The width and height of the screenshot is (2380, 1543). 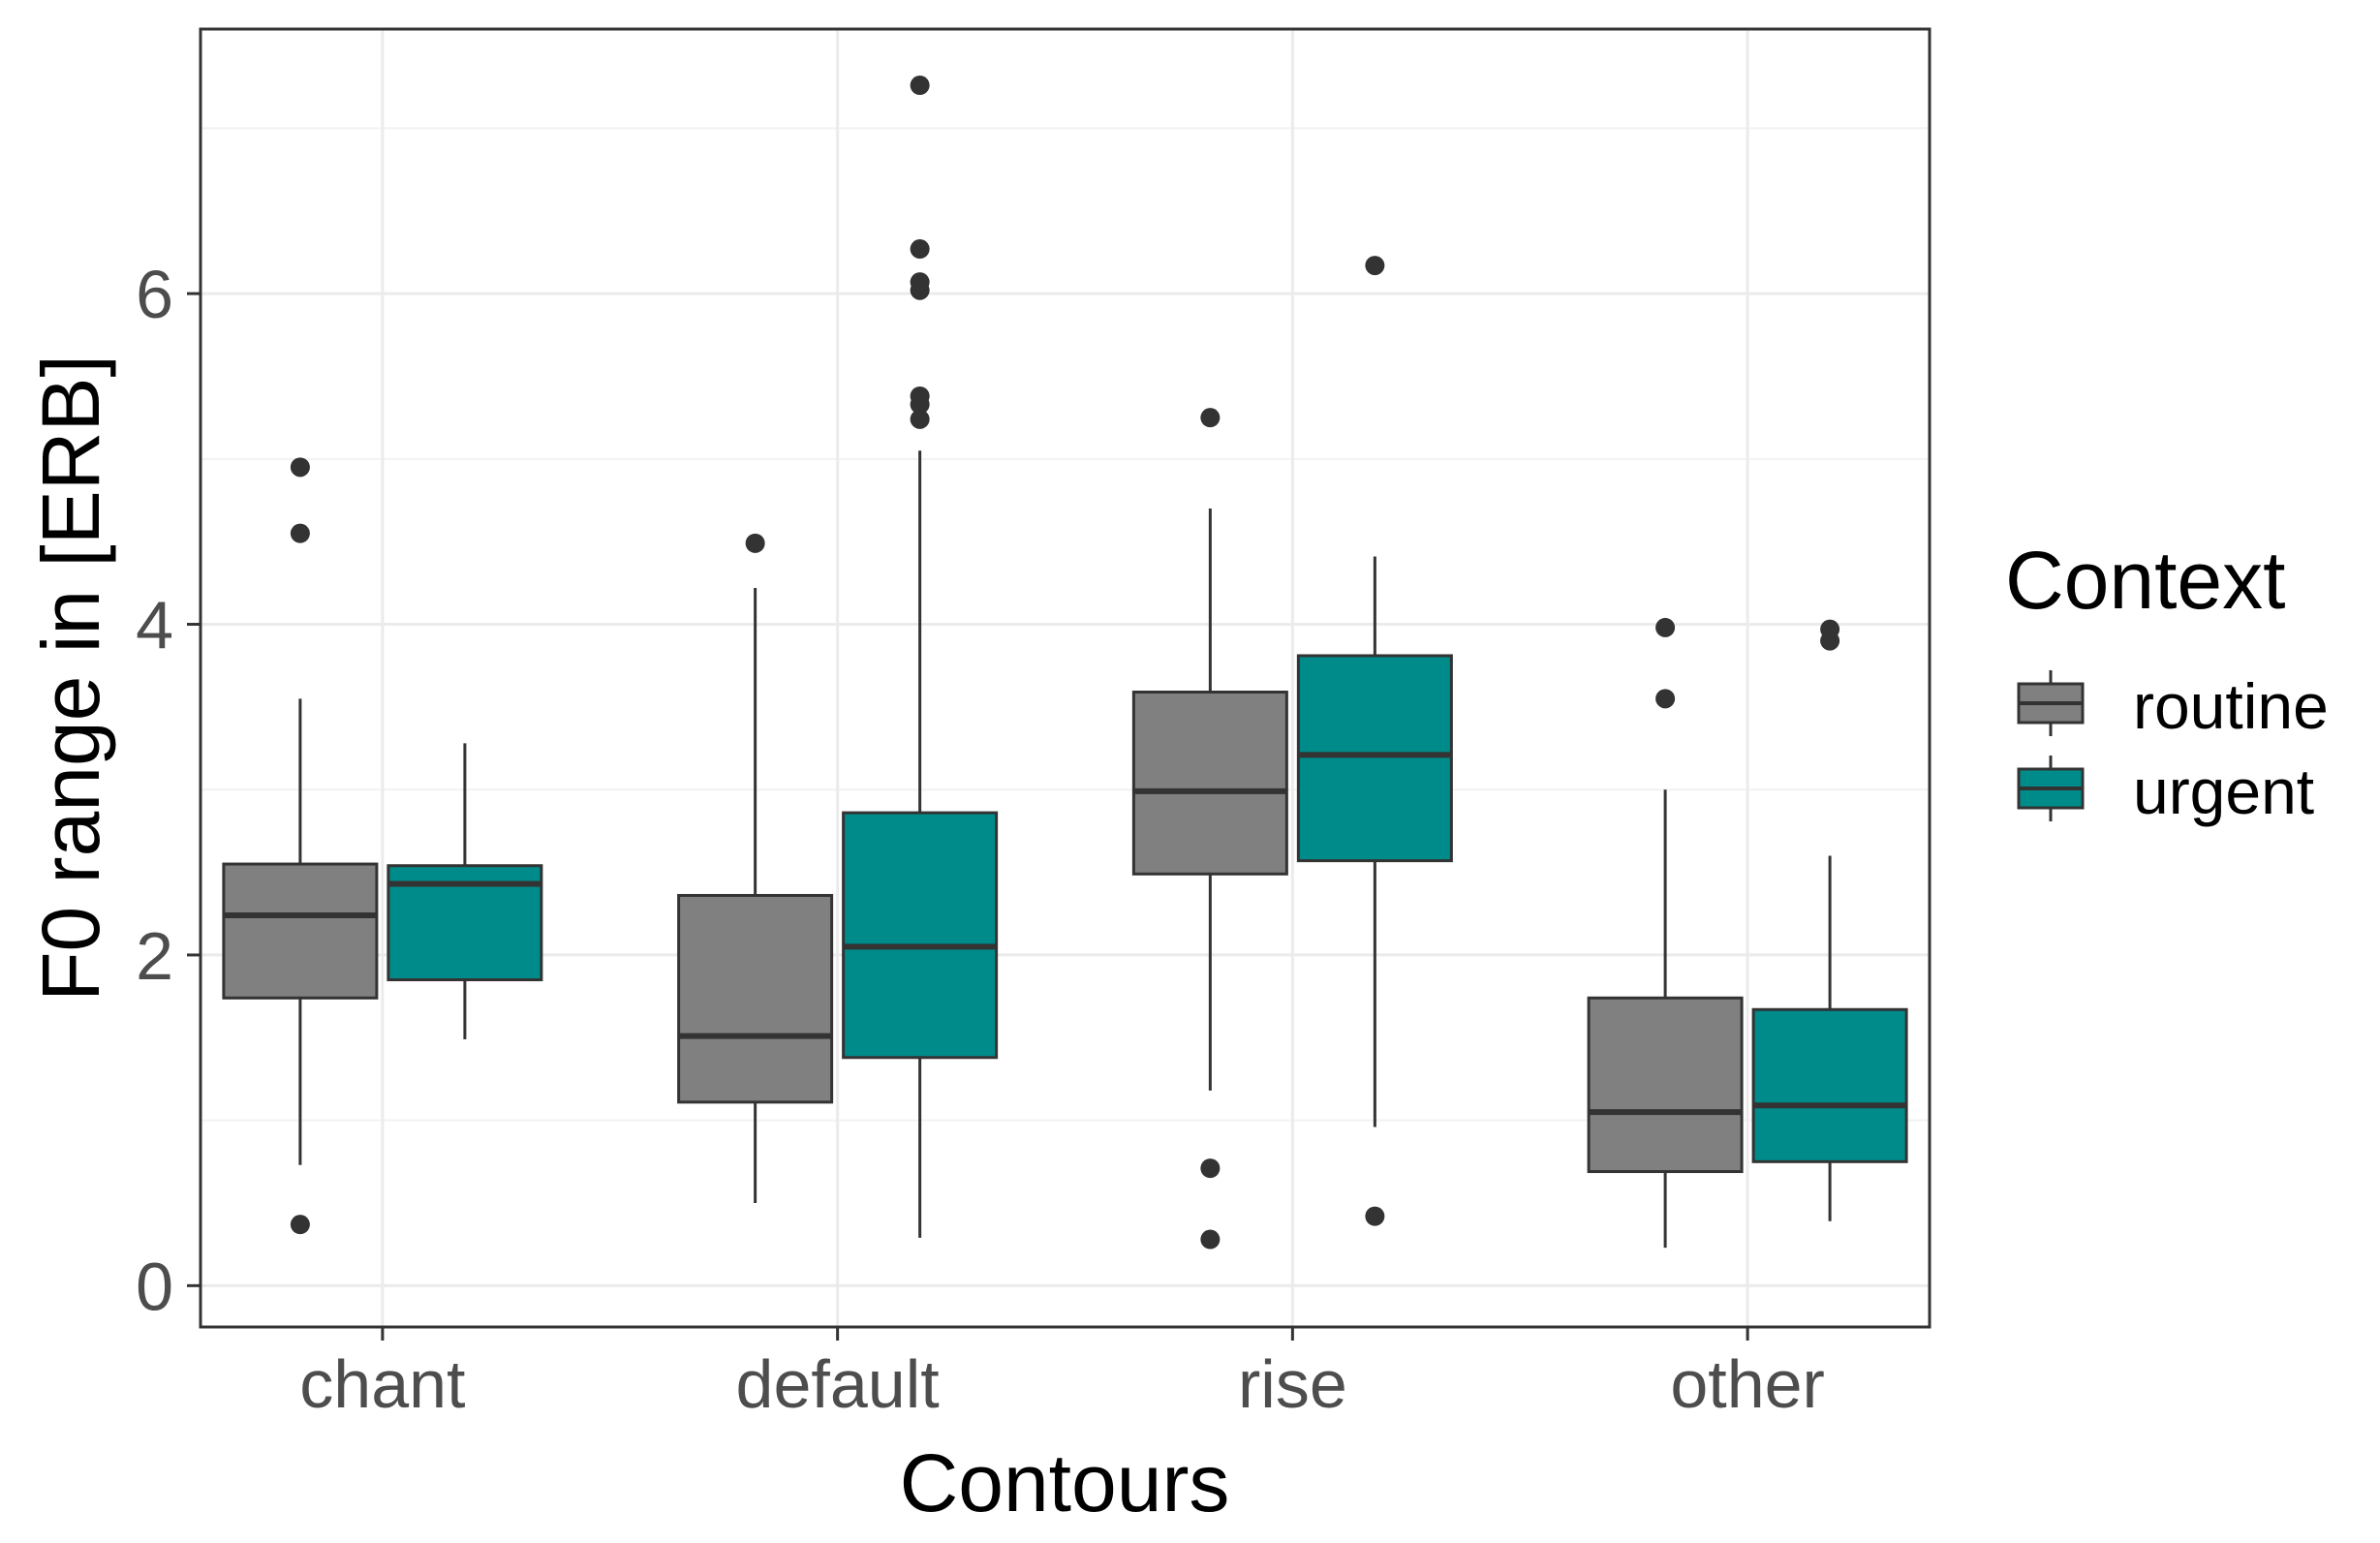 What do you see at coordinates (300, 846) in the screenshot?
I see `box-routine-chant` at bounding box center [300, 846].